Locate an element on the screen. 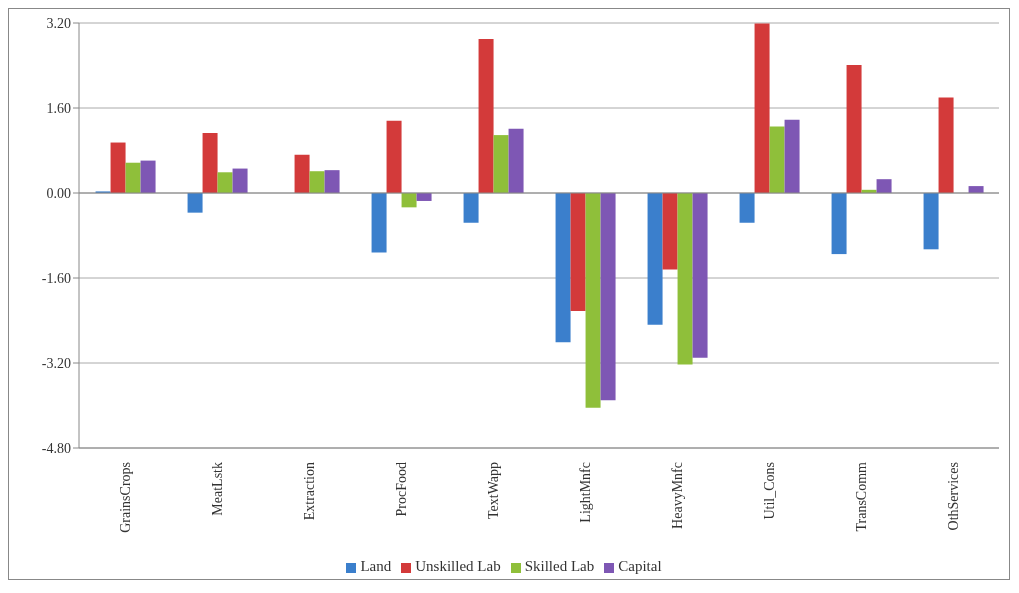 The width and height of the screenshot is (1019, 593). x-tick-label: Util_Cons is located at coordinates (769, 491).